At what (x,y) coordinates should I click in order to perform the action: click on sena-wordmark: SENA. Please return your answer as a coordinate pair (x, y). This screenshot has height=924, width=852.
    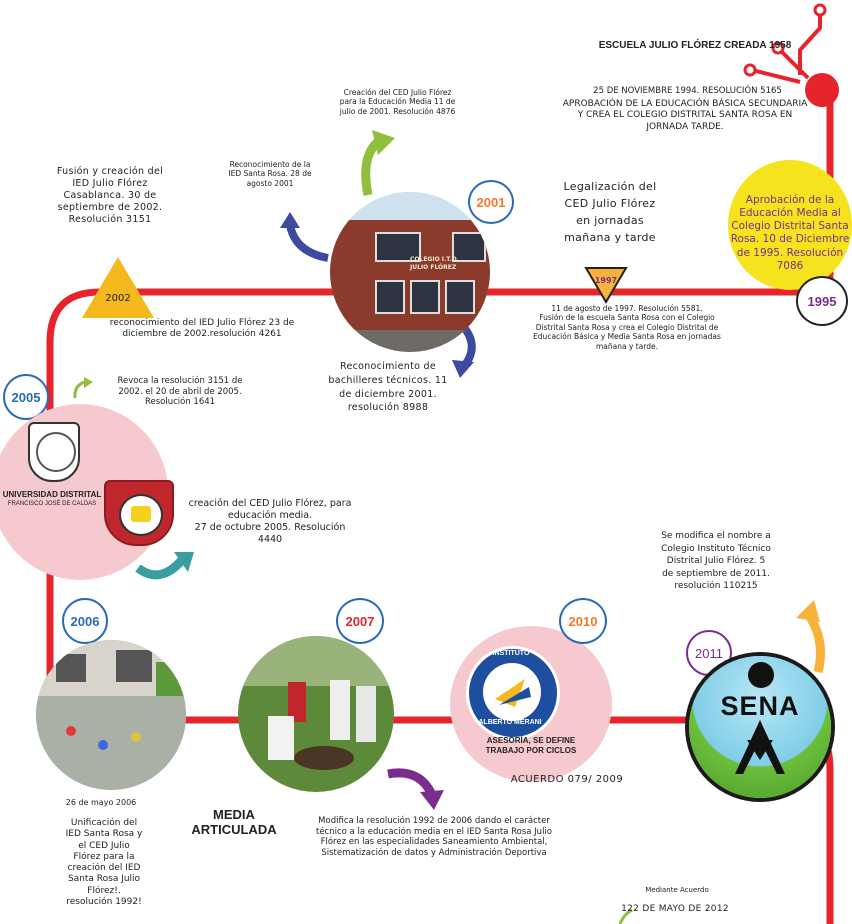
    Looking at the image, I should click on (760, 706).